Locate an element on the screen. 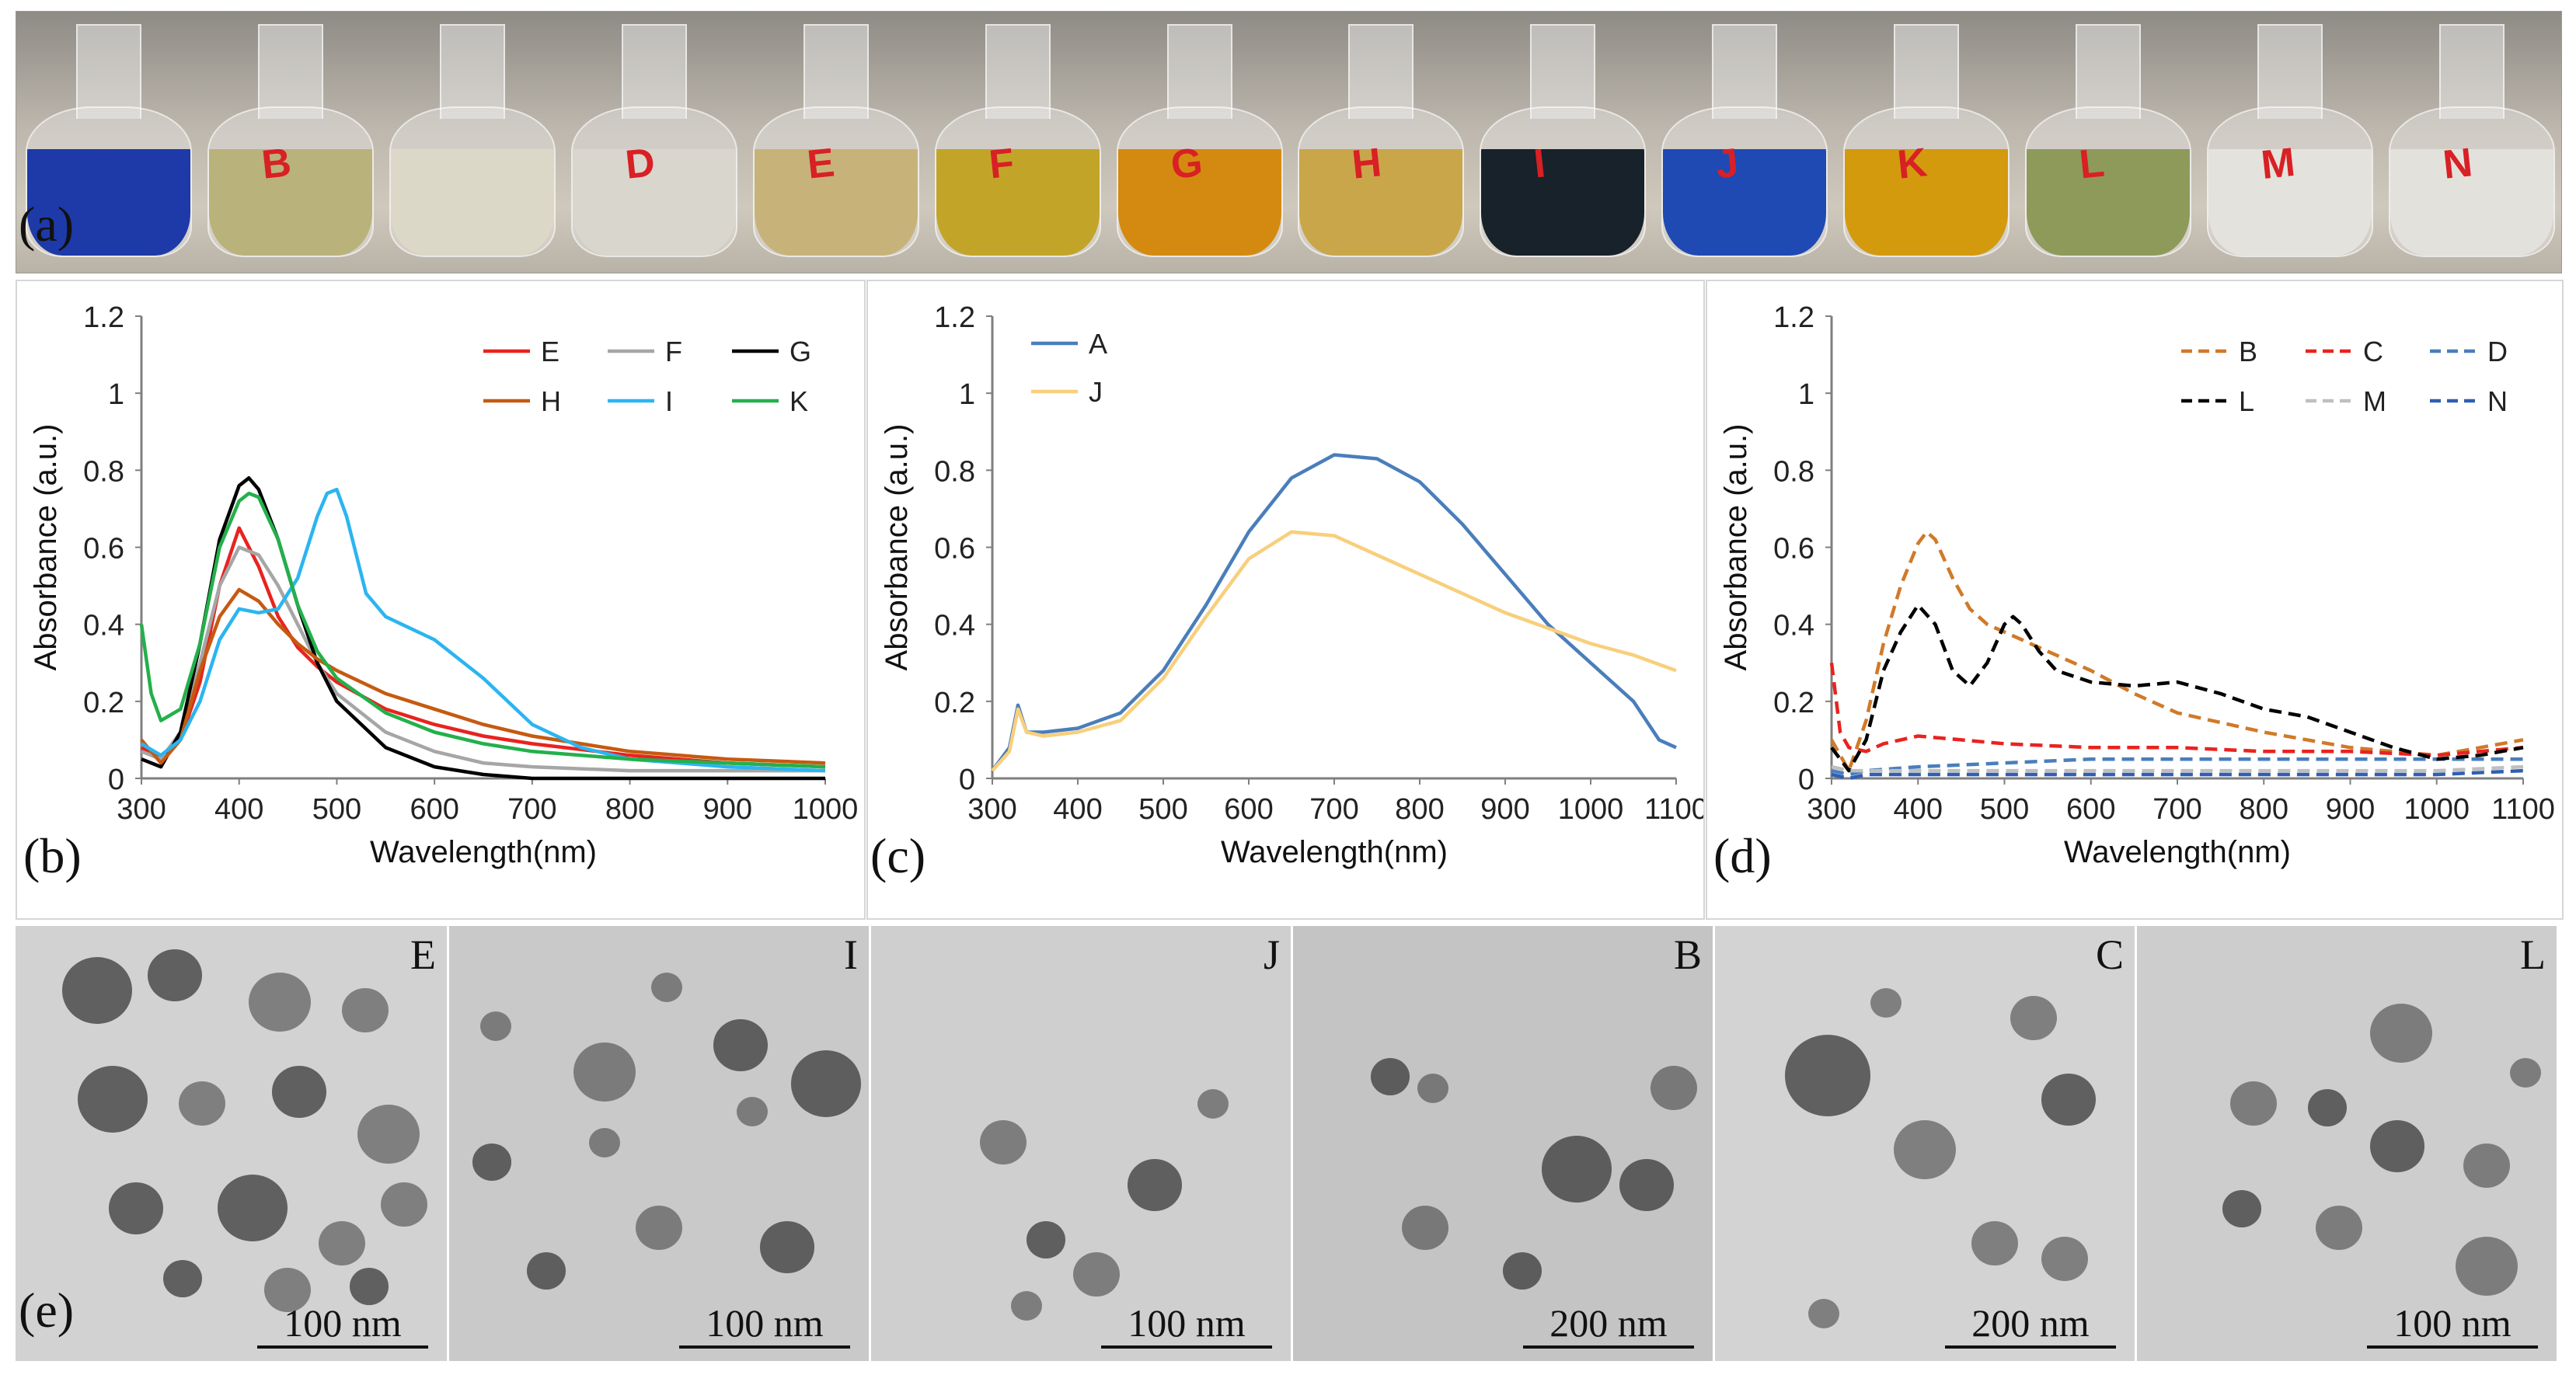 The width and height of the screenshot is (2576, 1375). tem-image-C: C 200 nm is located at coordinates (1925, 1143).